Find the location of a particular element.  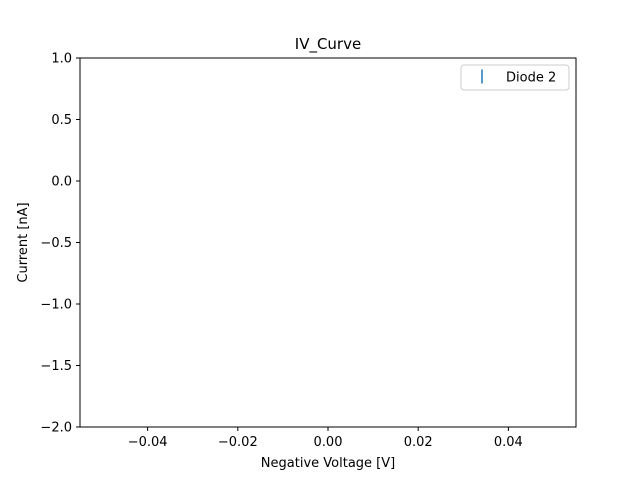

legend-frame is located at coordinates (515, 77).